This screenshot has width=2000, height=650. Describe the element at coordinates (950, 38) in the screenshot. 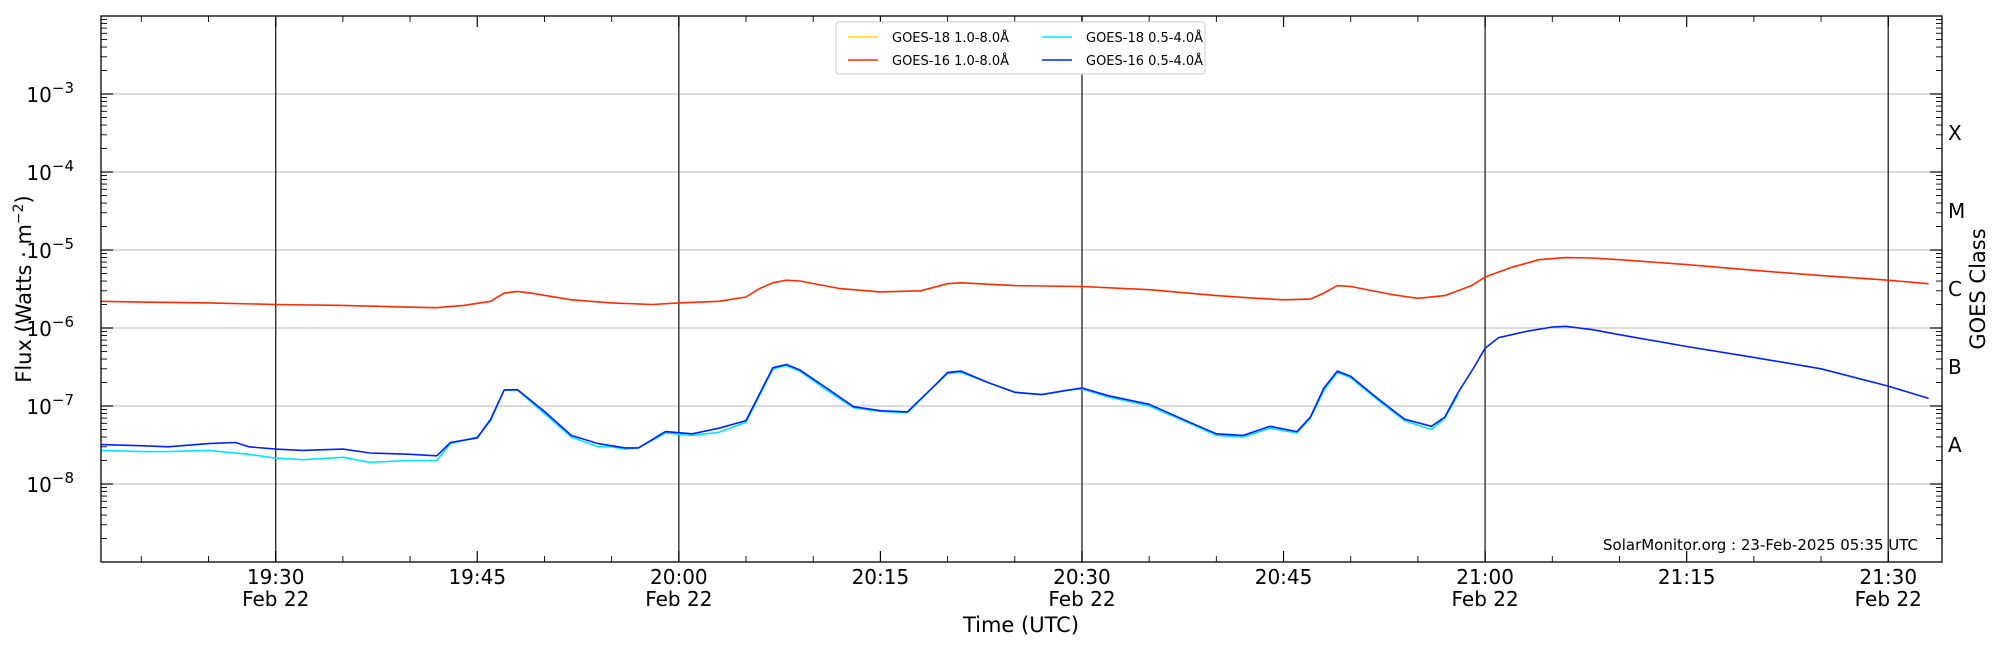

I see `legend-label: GOES-18 1.0-8.0Å` at that location.